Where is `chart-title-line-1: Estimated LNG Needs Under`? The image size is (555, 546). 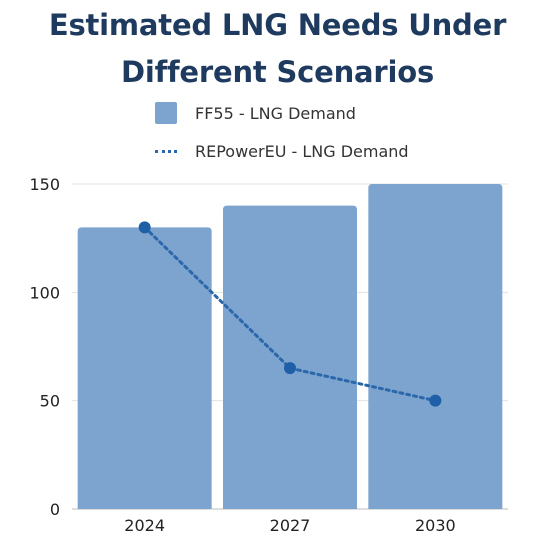 chart-title-line-1: Estimated LNG Needs Under is located at coordinates (277, 25).